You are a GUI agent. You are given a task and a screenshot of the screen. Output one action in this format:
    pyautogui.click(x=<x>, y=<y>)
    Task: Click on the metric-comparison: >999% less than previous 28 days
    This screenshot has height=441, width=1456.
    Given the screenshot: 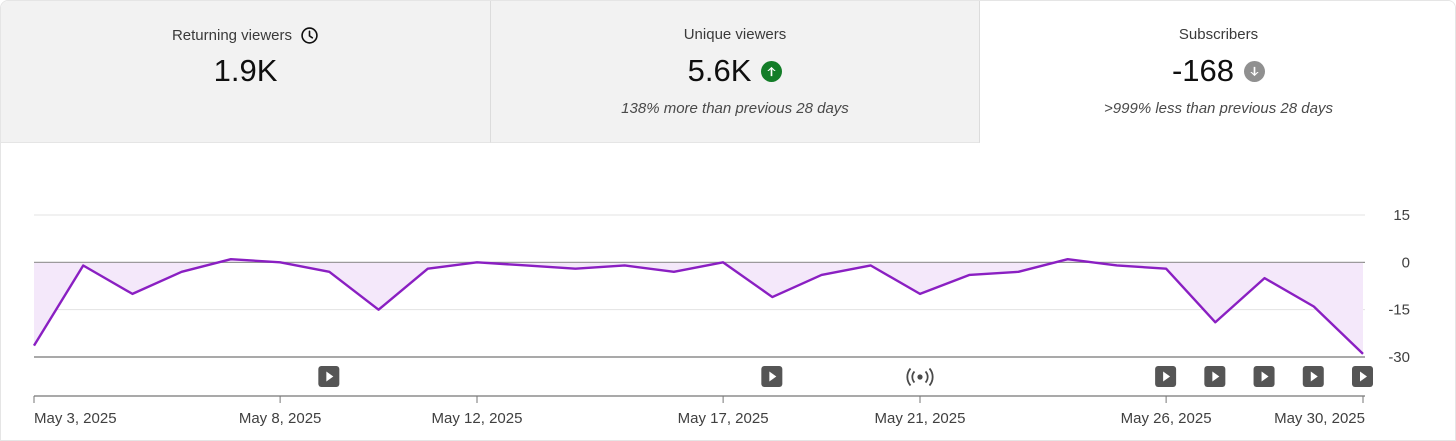 What is the action you would take?
    pyautogui.click(x=1218, y=108)
    